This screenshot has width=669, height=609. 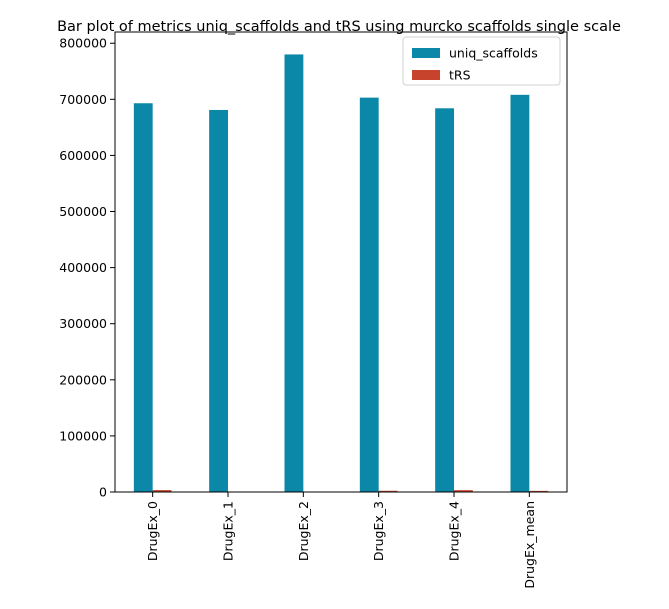 I want to click on bar-uniq_scaffolds-DrugEx_mean, so click(x=520, y=293).